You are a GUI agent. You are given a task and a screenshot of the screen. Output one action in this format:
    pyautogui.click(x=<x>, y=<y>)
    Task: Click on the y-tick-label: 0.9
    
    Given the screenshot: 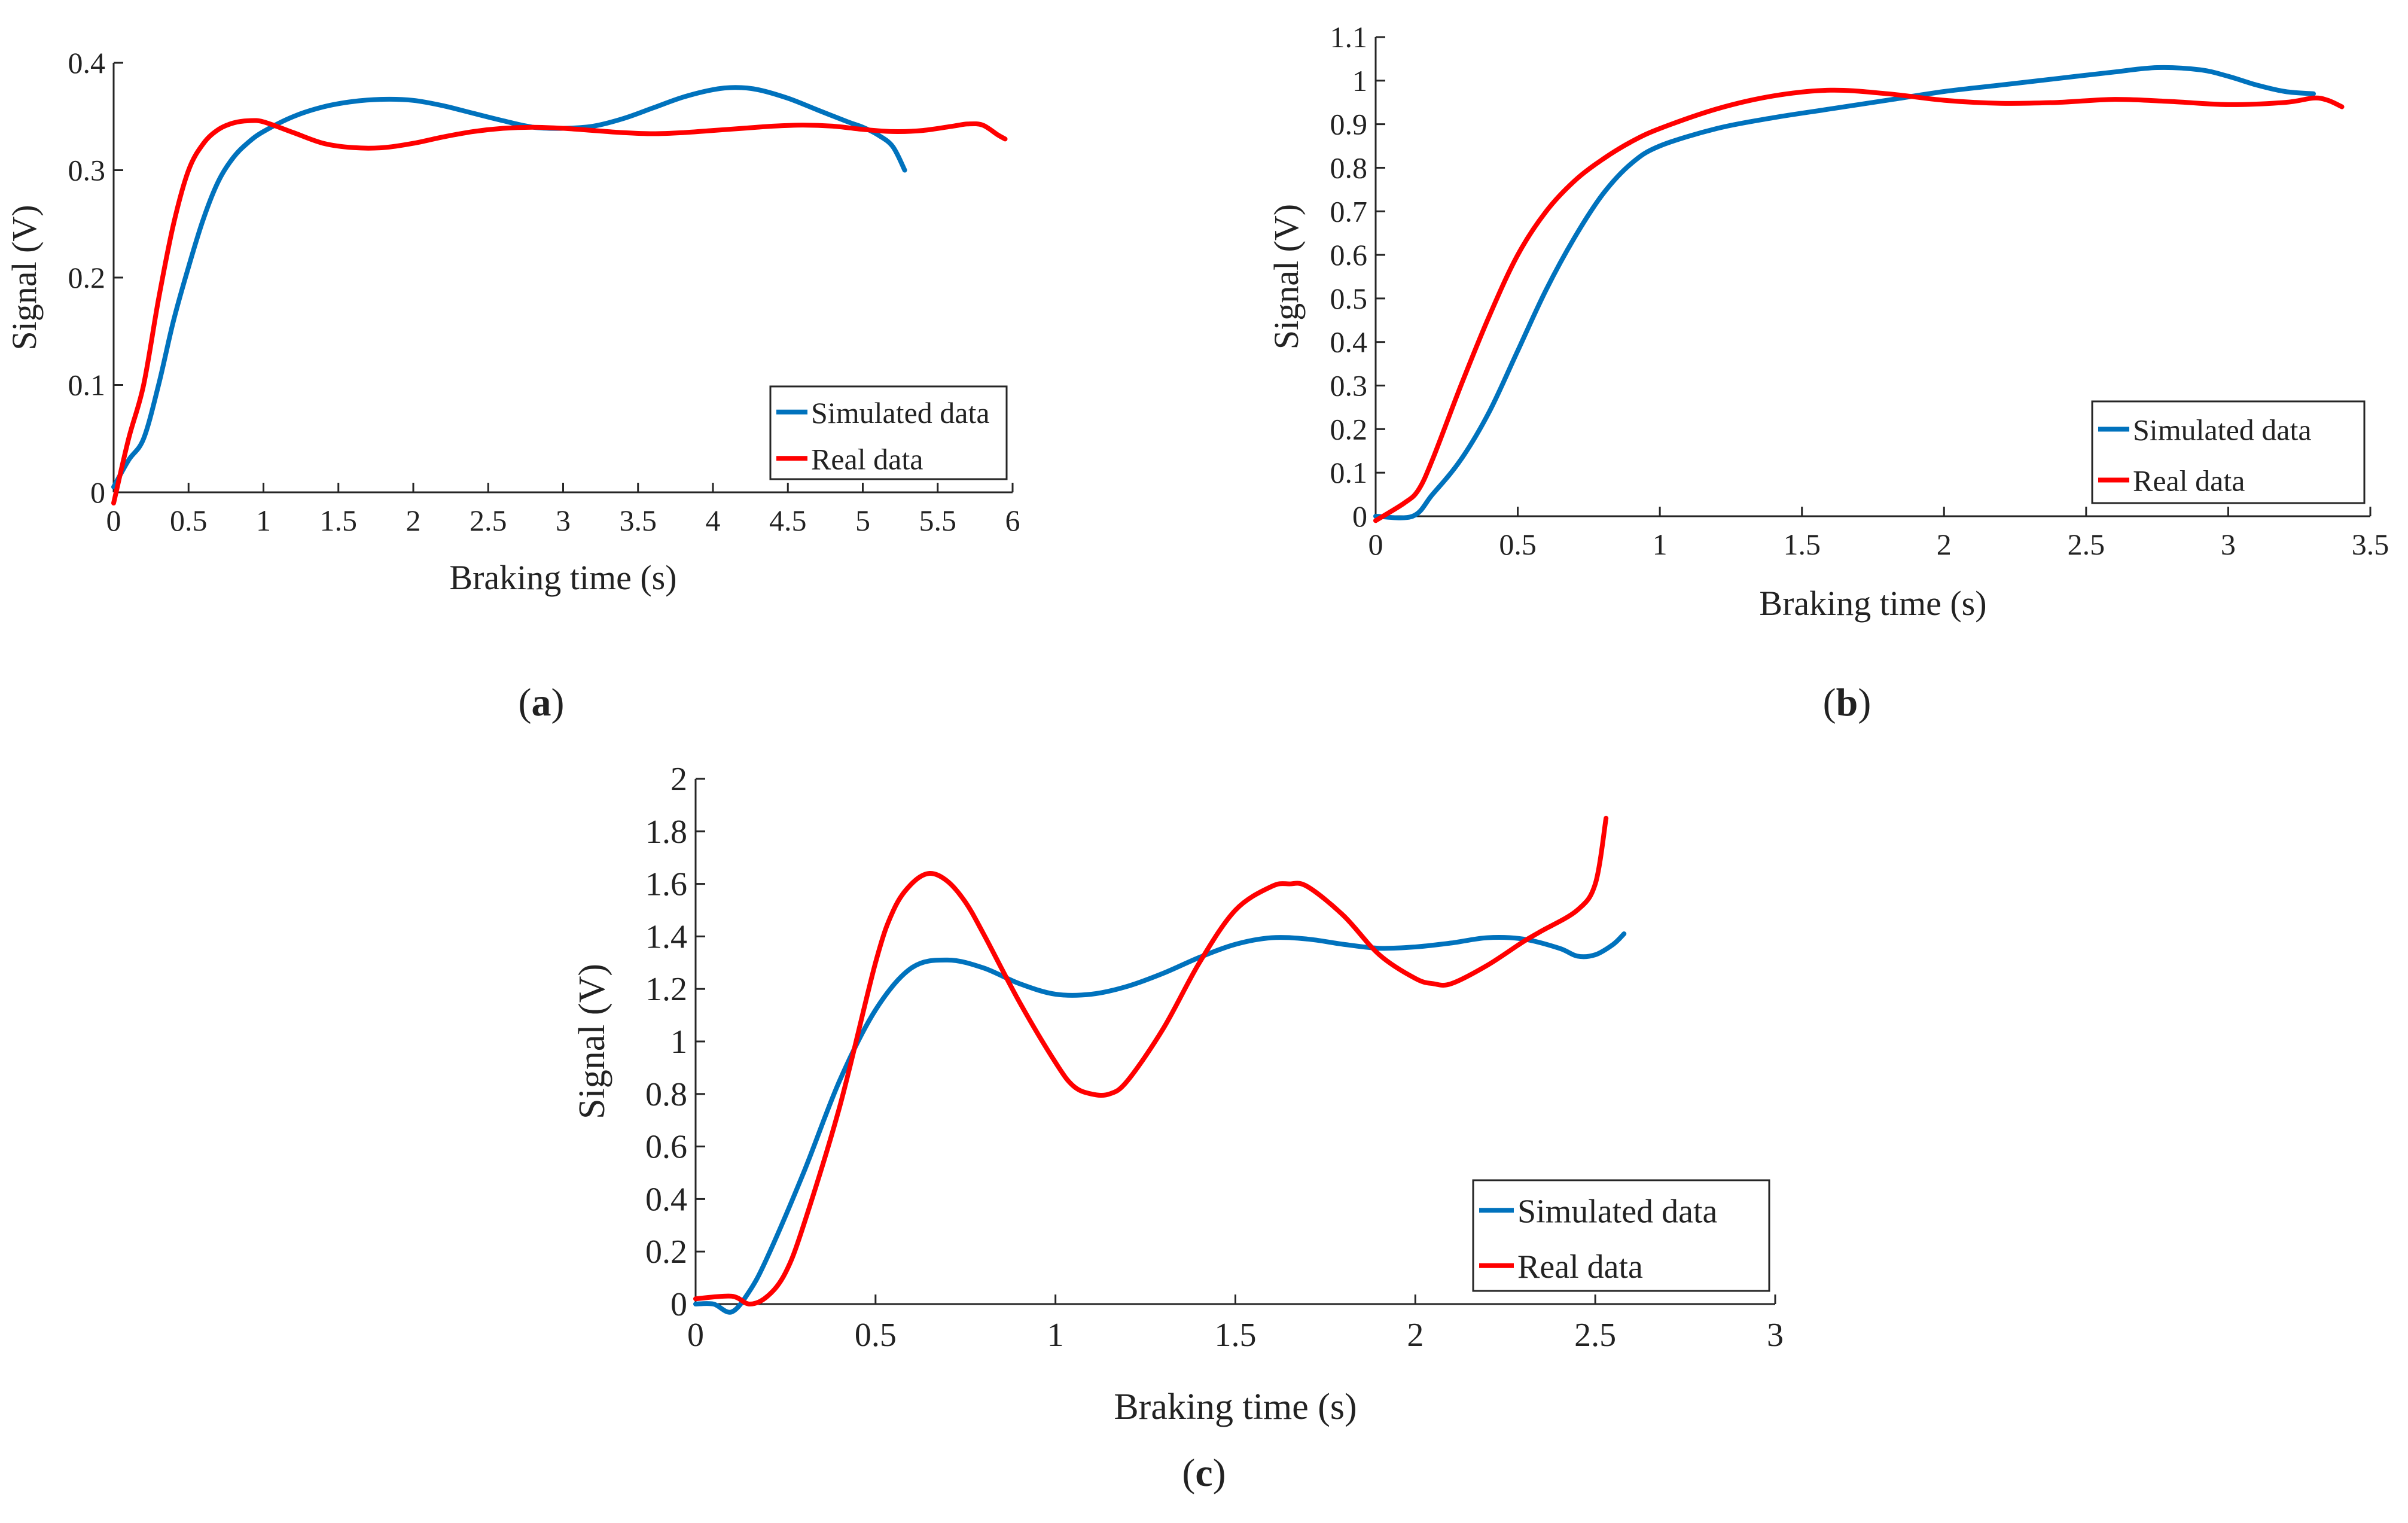 What is the action you would take?
    pyautogui.click(x=1349, y=124)
    